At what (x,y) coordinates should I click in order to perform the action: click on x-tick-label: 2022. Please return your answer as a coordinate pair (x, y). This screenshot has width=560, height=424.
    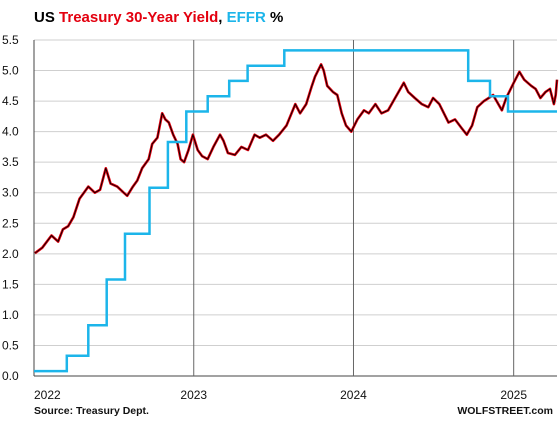
    Looking at the image, I should click on (47, 395).